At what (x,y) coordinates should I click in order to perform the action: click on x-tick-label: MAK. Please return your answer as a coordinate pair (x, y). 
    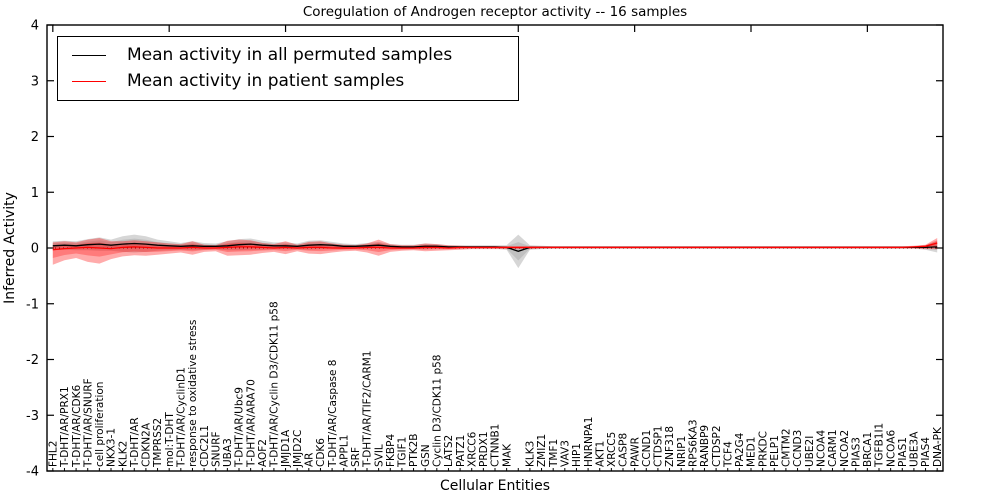
    Looking at the image, I should click on (507, 455).